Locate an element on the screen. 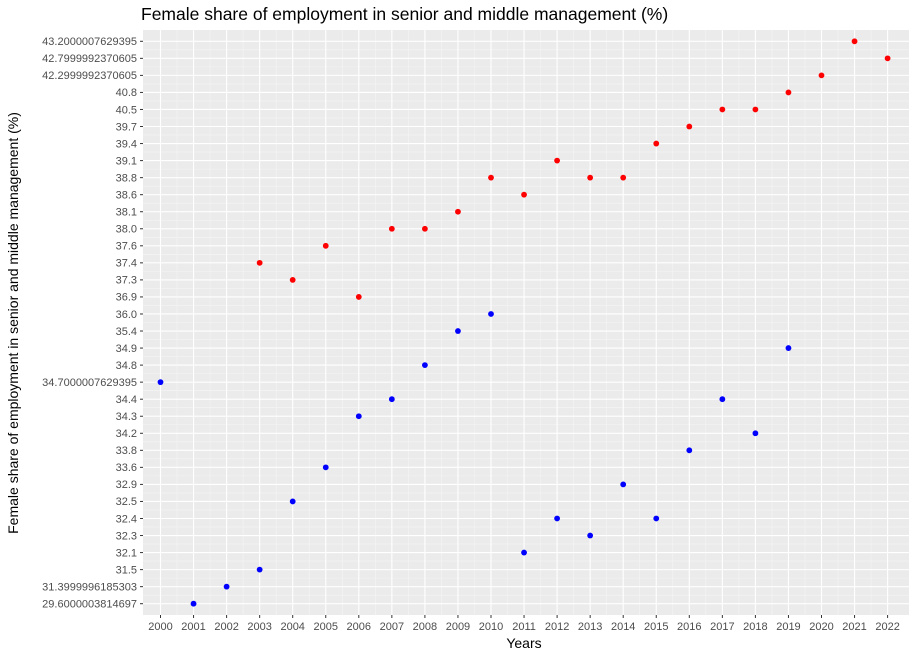 The height and width of the screenshot is (659, 915). y-tick-label: 42.7999992370605 is located at coordinates (89, 59).